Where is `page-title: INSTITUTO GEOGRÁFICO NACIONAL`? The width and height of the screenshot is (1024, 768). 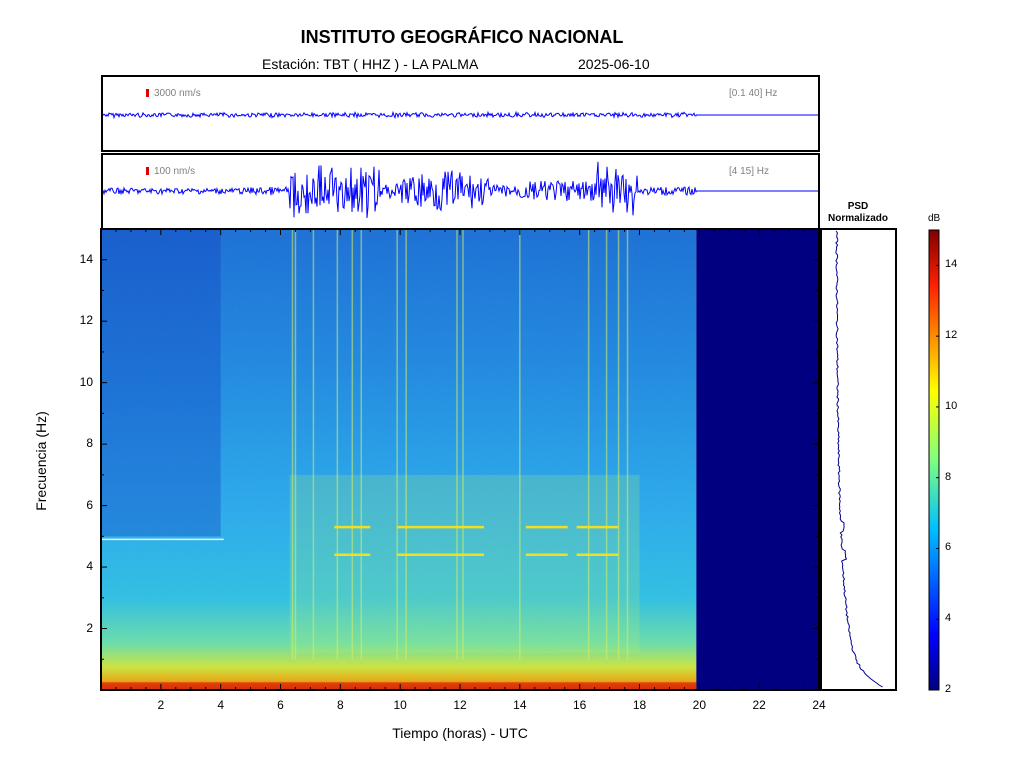
page-title: INSTITUTO GEOGRÁFICO NACIONAL is located at coordinates (462, 37).